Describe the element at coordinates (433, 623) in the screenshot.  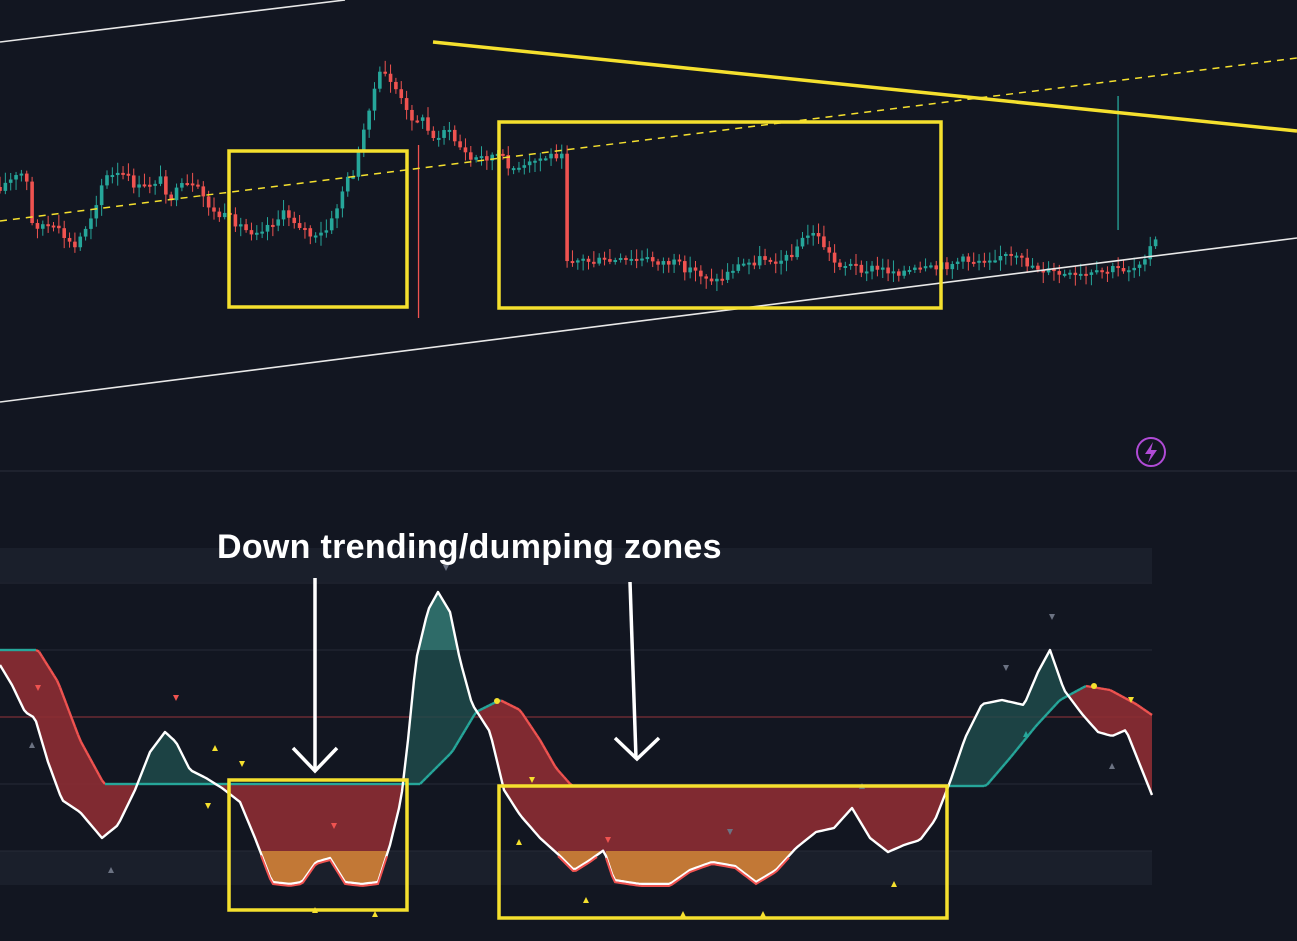
I see `osc-strong-bull-fill` at that location.